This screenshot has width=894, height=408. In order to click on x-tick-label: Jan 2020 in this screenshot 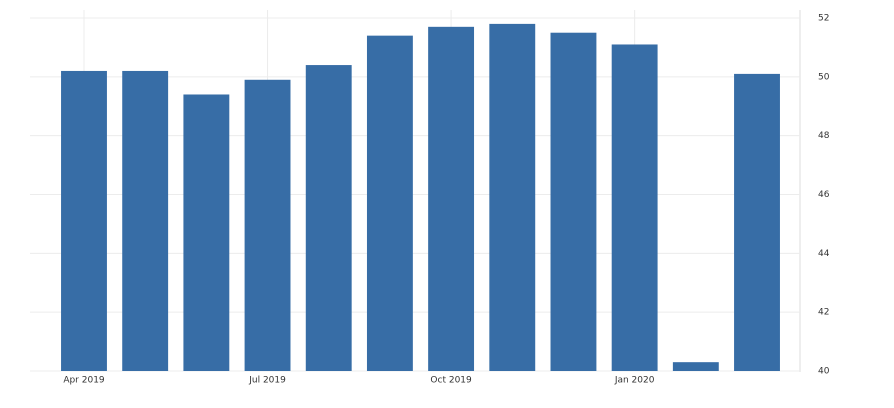, I will do `click(634, 381)`.